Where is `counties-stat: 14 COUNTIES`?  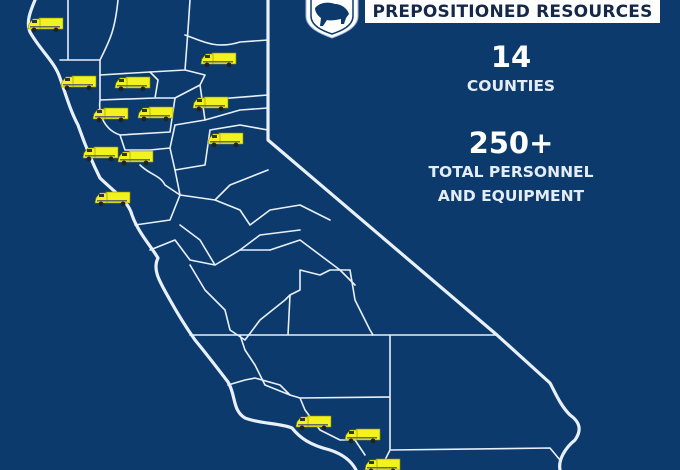
counties-stat: 14 COUNTIES is located at coordinates (511, 69).